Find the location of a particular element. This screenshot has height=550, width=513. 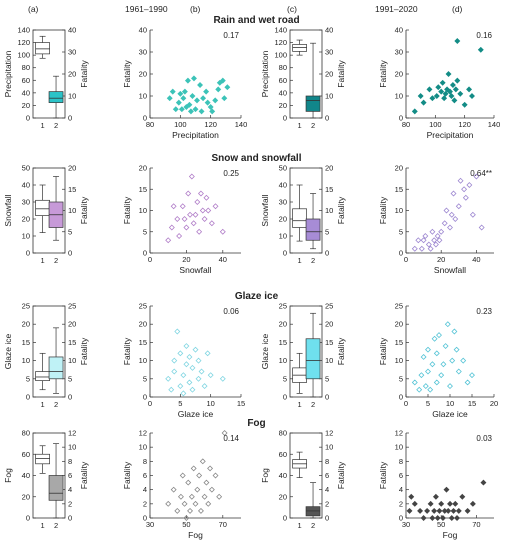

fog-d-y-tick-label: 12 is located at coordinates (399, 433).